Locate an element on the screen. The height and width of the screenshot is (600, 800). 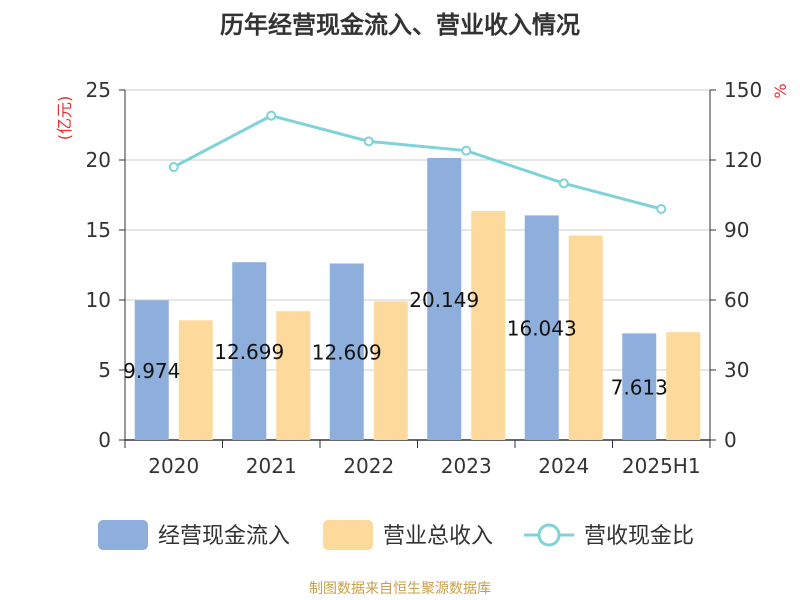
chart-title: 历年经营现金流入、营业收入情况 is located at coordinates (400, 25).